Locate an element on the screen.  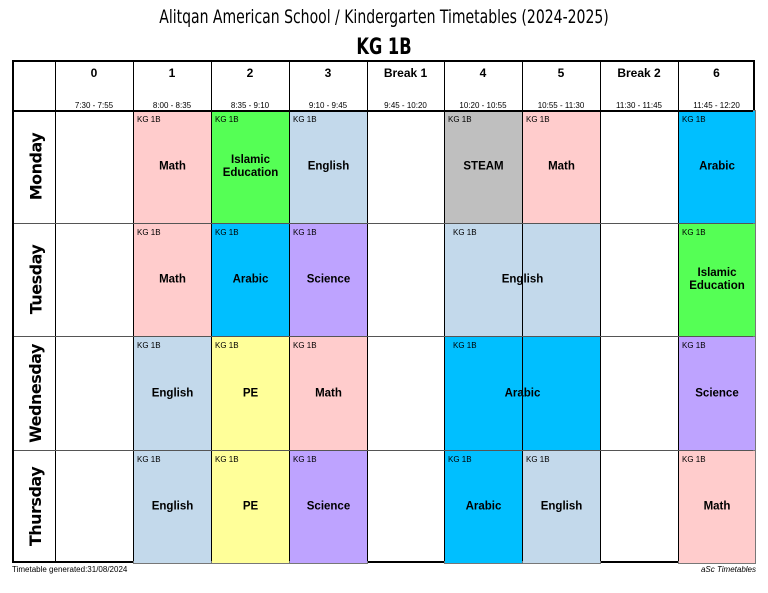
period-header: 2 8:35 - 9:10 is located at coordinates (250, 87).